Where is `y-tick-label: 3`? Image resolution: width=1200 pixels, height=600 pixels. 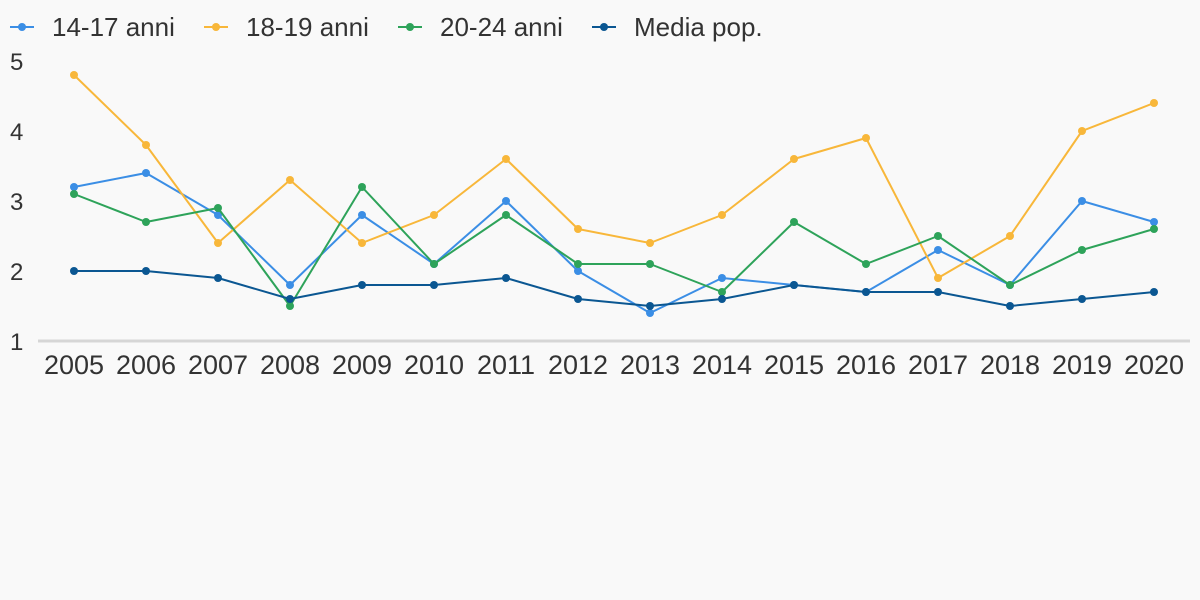 y-tick-label: 3 is located at coordinates (16, 202).